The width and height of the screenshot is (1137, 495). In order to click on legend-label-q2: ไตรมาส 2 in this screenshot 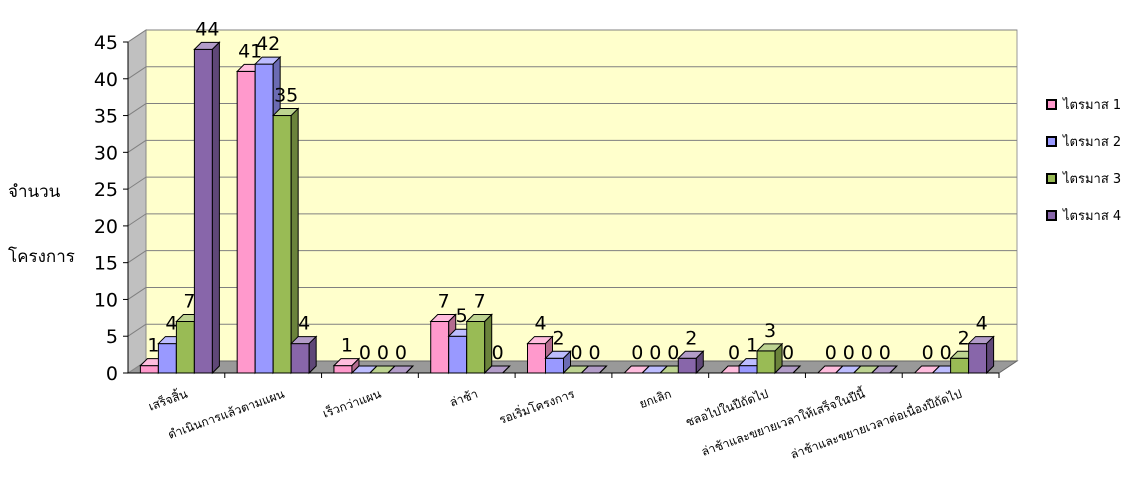, I will do `click(1092, 142)`.